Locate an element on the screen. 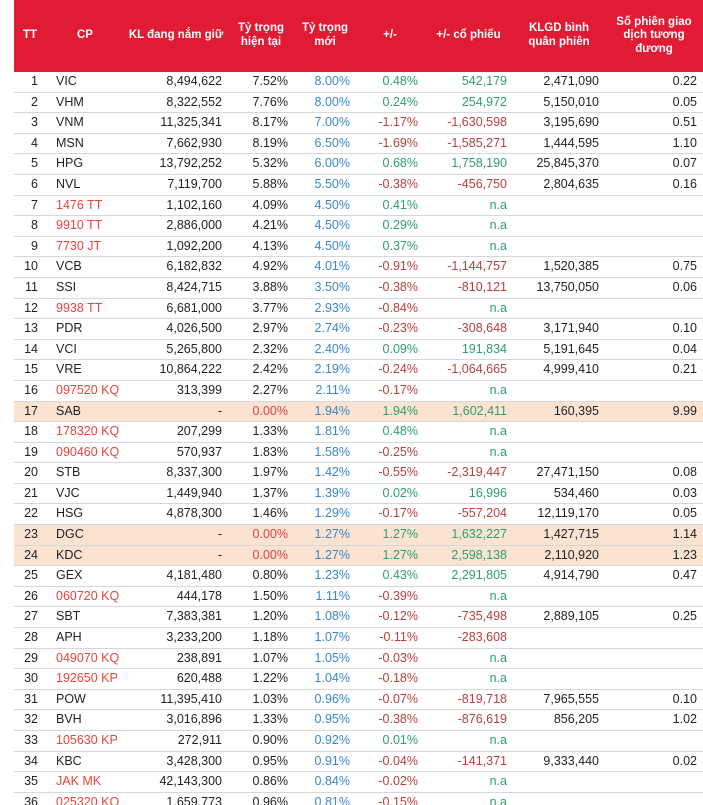  cell-pmcp: -456,750 is located at coordinates (468, 185).